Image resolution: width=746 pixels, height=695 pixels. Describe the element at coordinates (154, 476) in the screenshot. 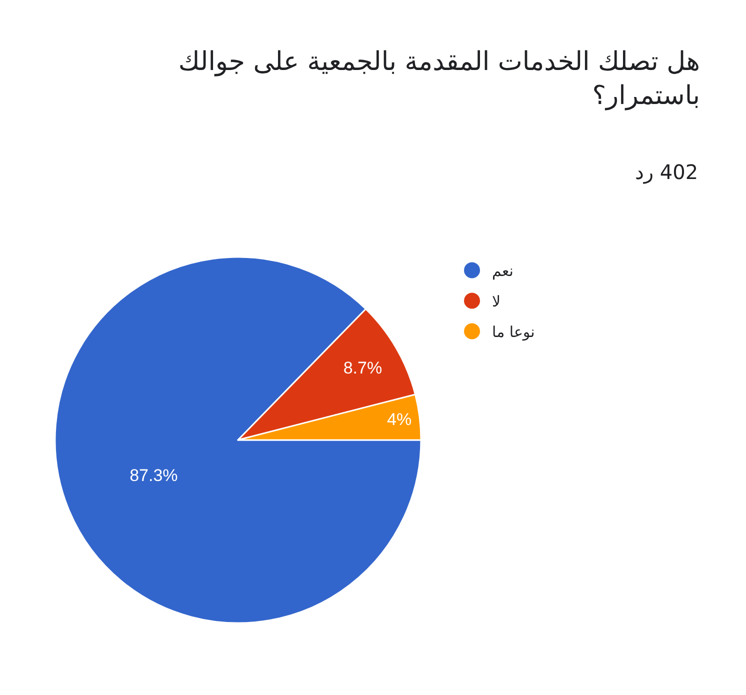

I see `data-label: 87.3%` at that location.